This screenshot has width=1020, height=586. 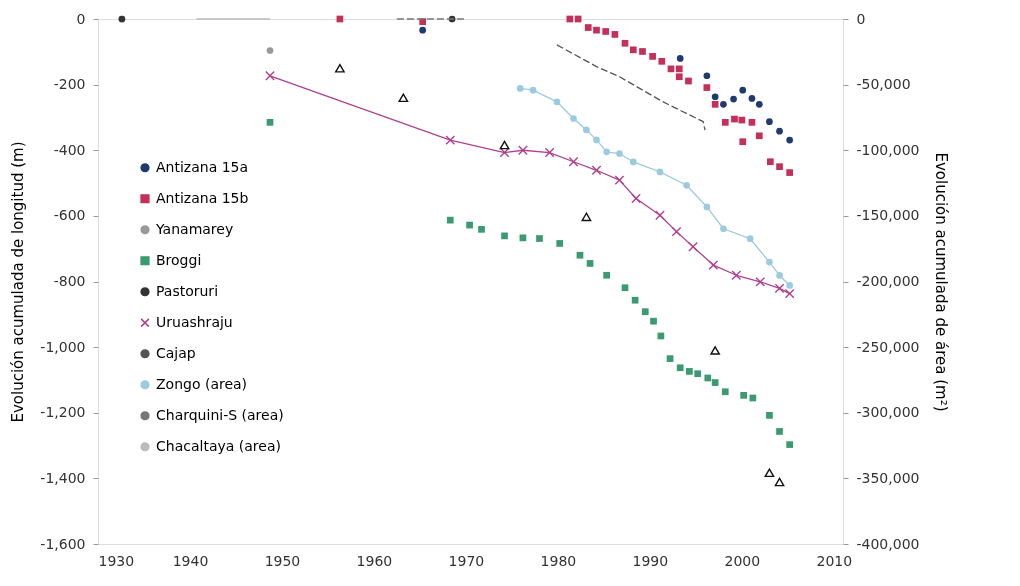 What do you see at coordinates (888, 281) in the screenshot?
I see `y2-tick-label: -200,000` at bounding box center [888, 281].